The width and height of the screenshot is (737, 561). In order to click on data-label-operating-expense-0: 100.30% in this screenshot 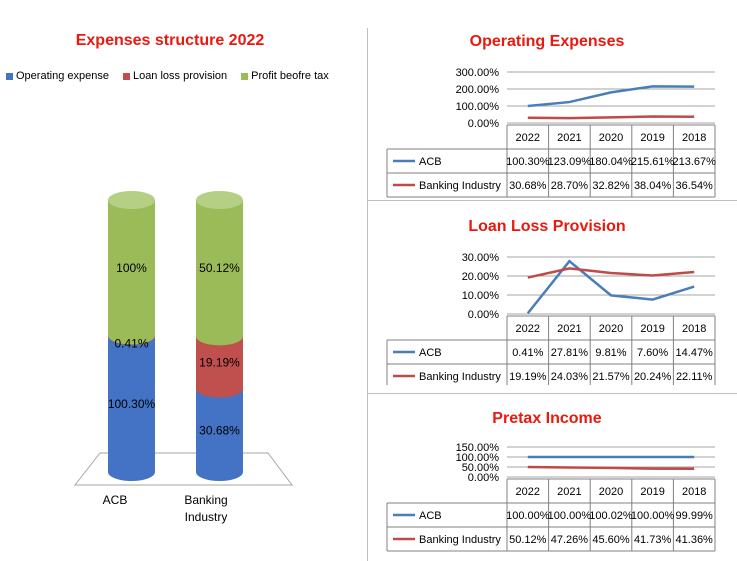, I will do `click(132, 404)`.